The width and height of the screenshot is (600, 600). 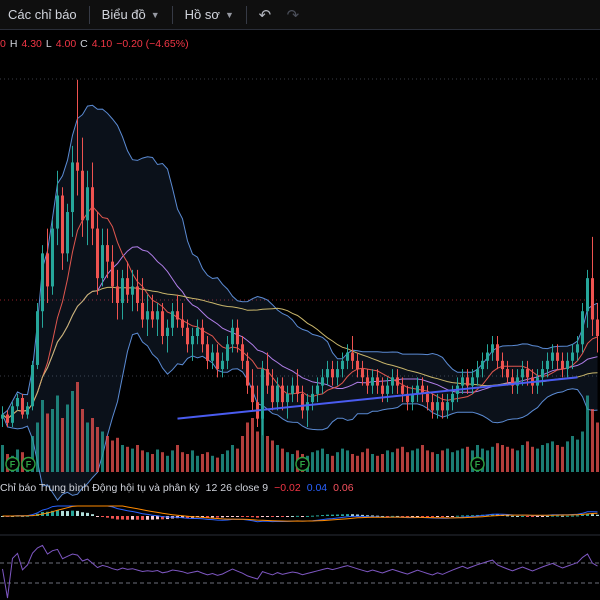 What do you see at coordinates (131, 15) in the screenshot?
I see `chart-menu: Biểu đồ ▼` at bounding box center [131, 15].